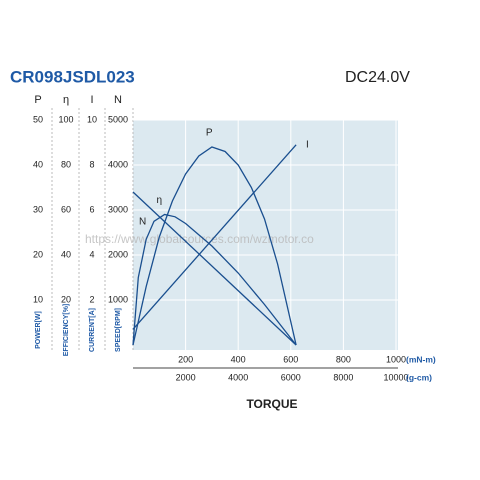  Describe the element at coordinates (118, 100) in the screenshot. I see `axis-header: N` at that location.